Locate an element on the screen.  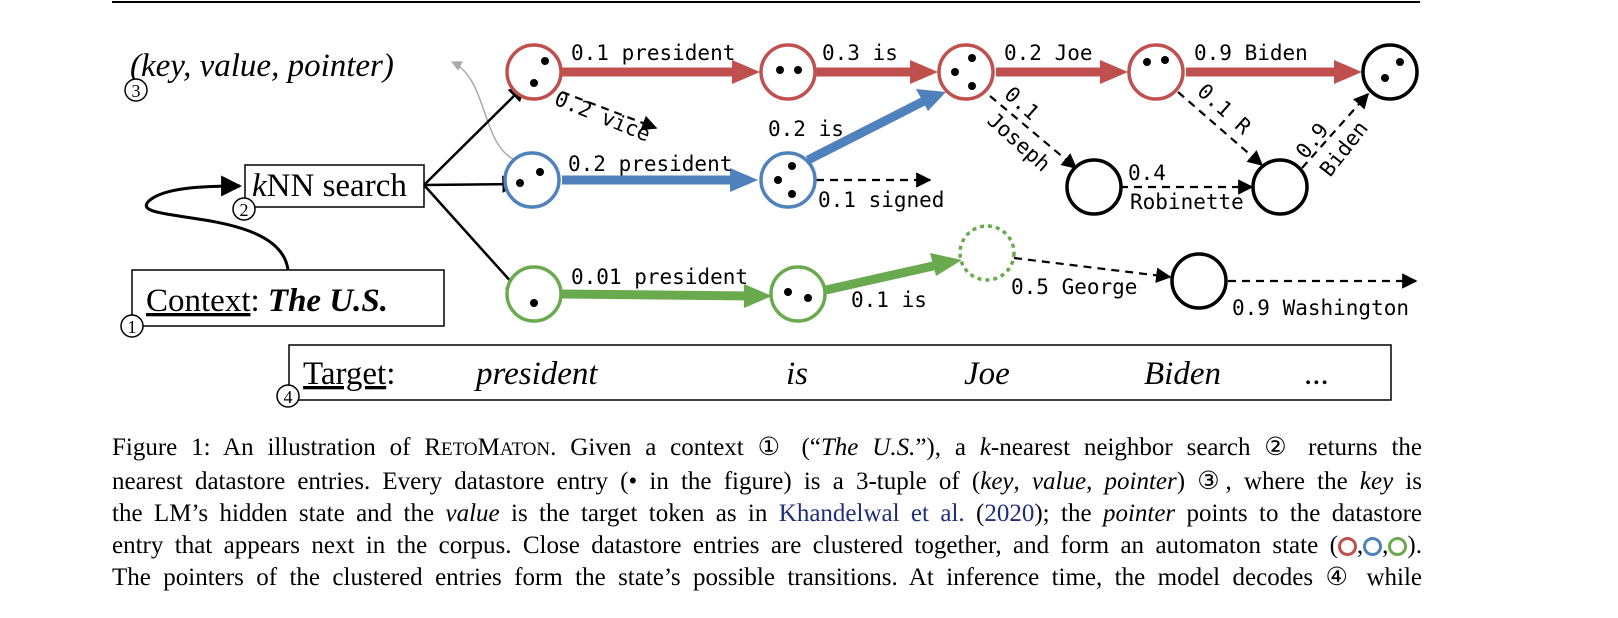
knn-search-label: kNN search is located at coordinates (329, 186).